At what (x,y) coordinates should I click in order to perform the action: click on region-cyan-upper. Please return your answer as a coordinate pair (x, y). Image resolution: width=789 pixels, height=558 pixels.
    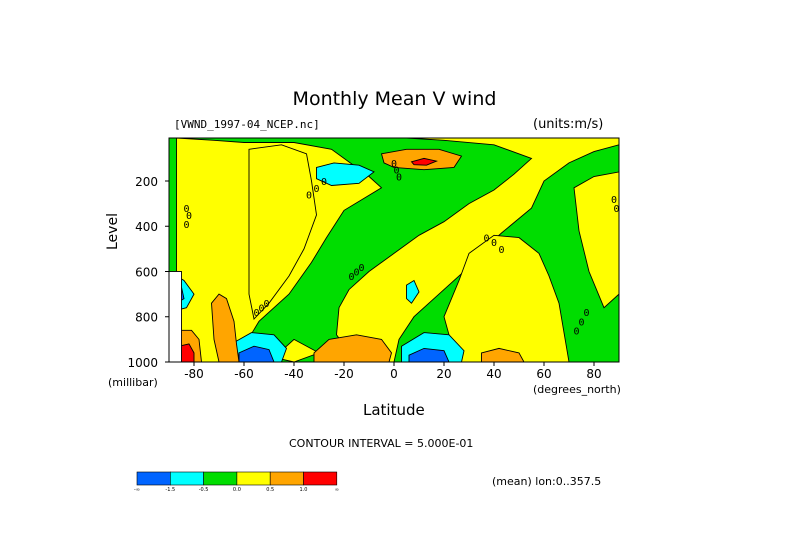
    Looking at the image, I should click on (345, 174).